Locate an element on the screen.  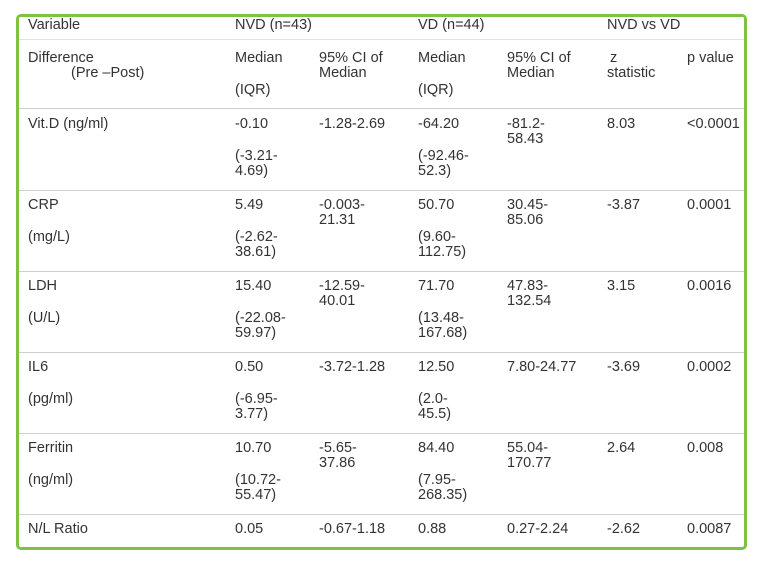
p-value: 0.0016 is located at coordinates (709, 286).